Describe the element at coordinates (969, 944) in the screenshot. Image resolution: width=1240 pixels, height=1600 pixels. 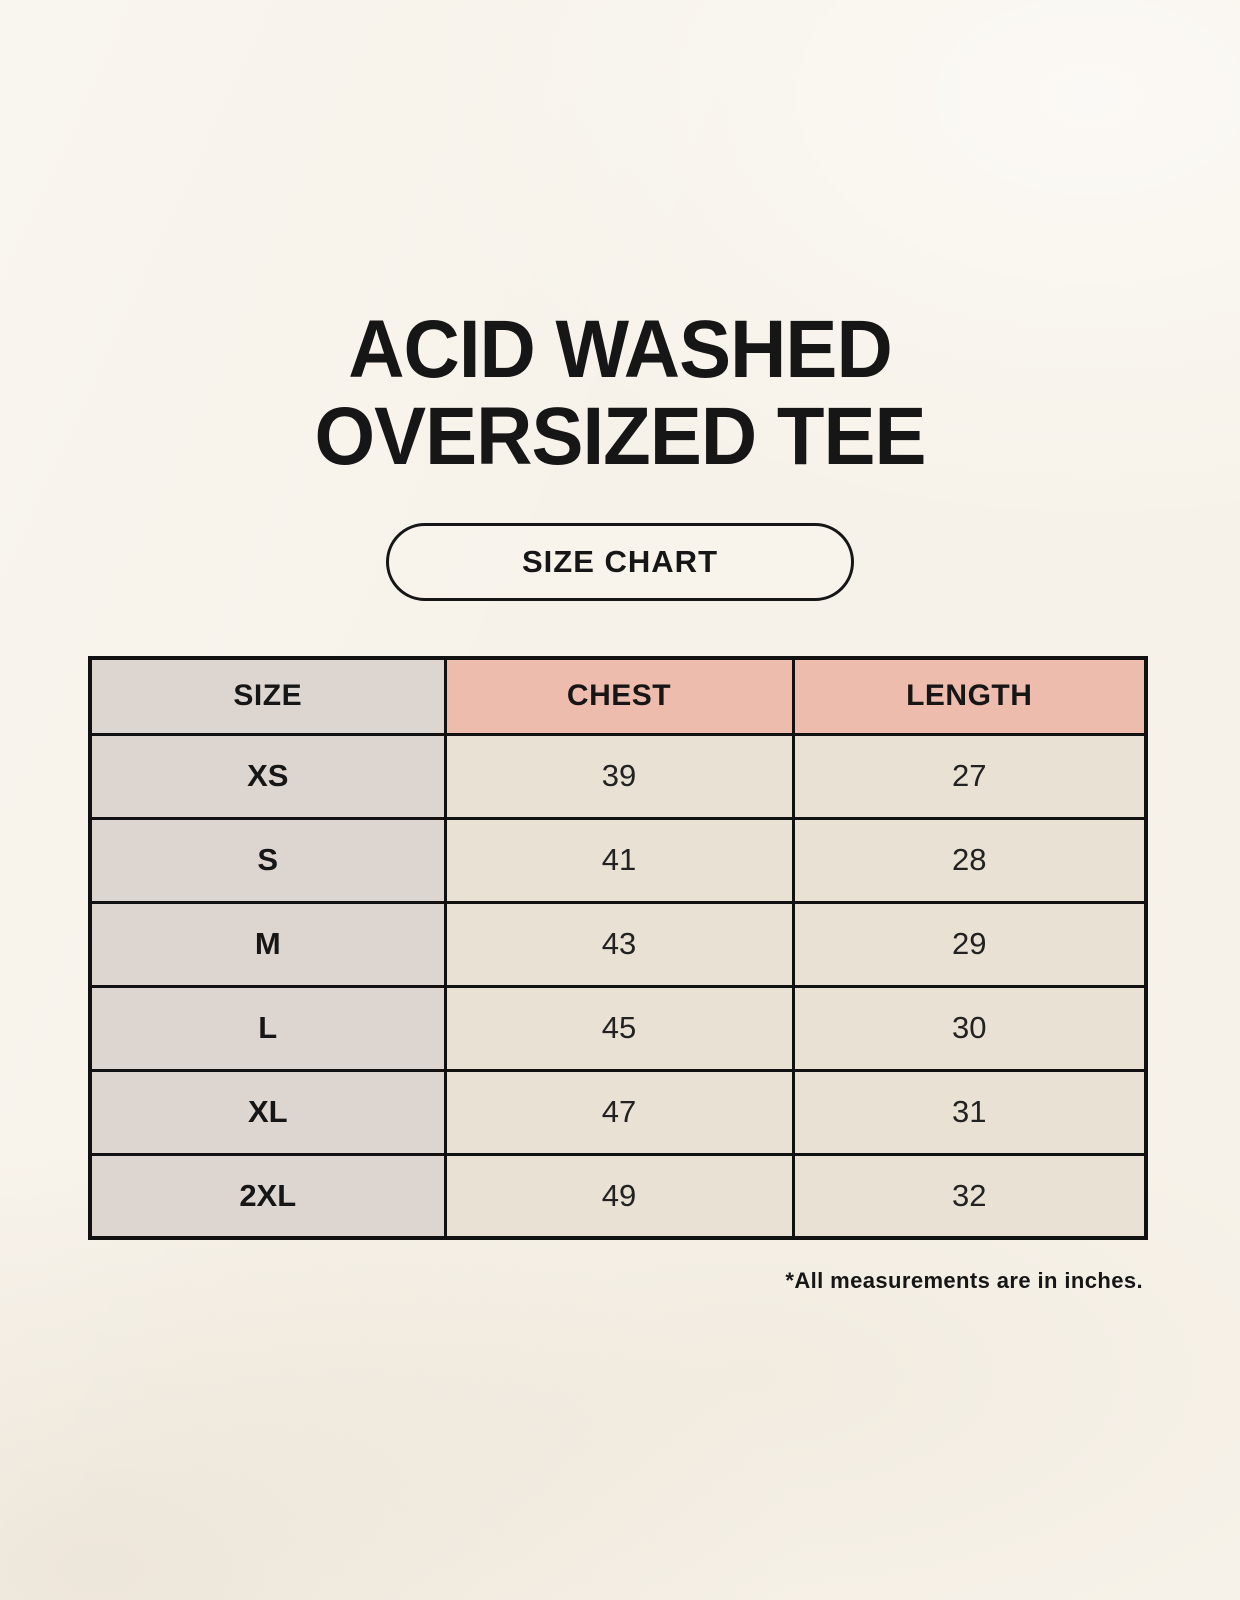
I see `length-cell: 29` at that location.